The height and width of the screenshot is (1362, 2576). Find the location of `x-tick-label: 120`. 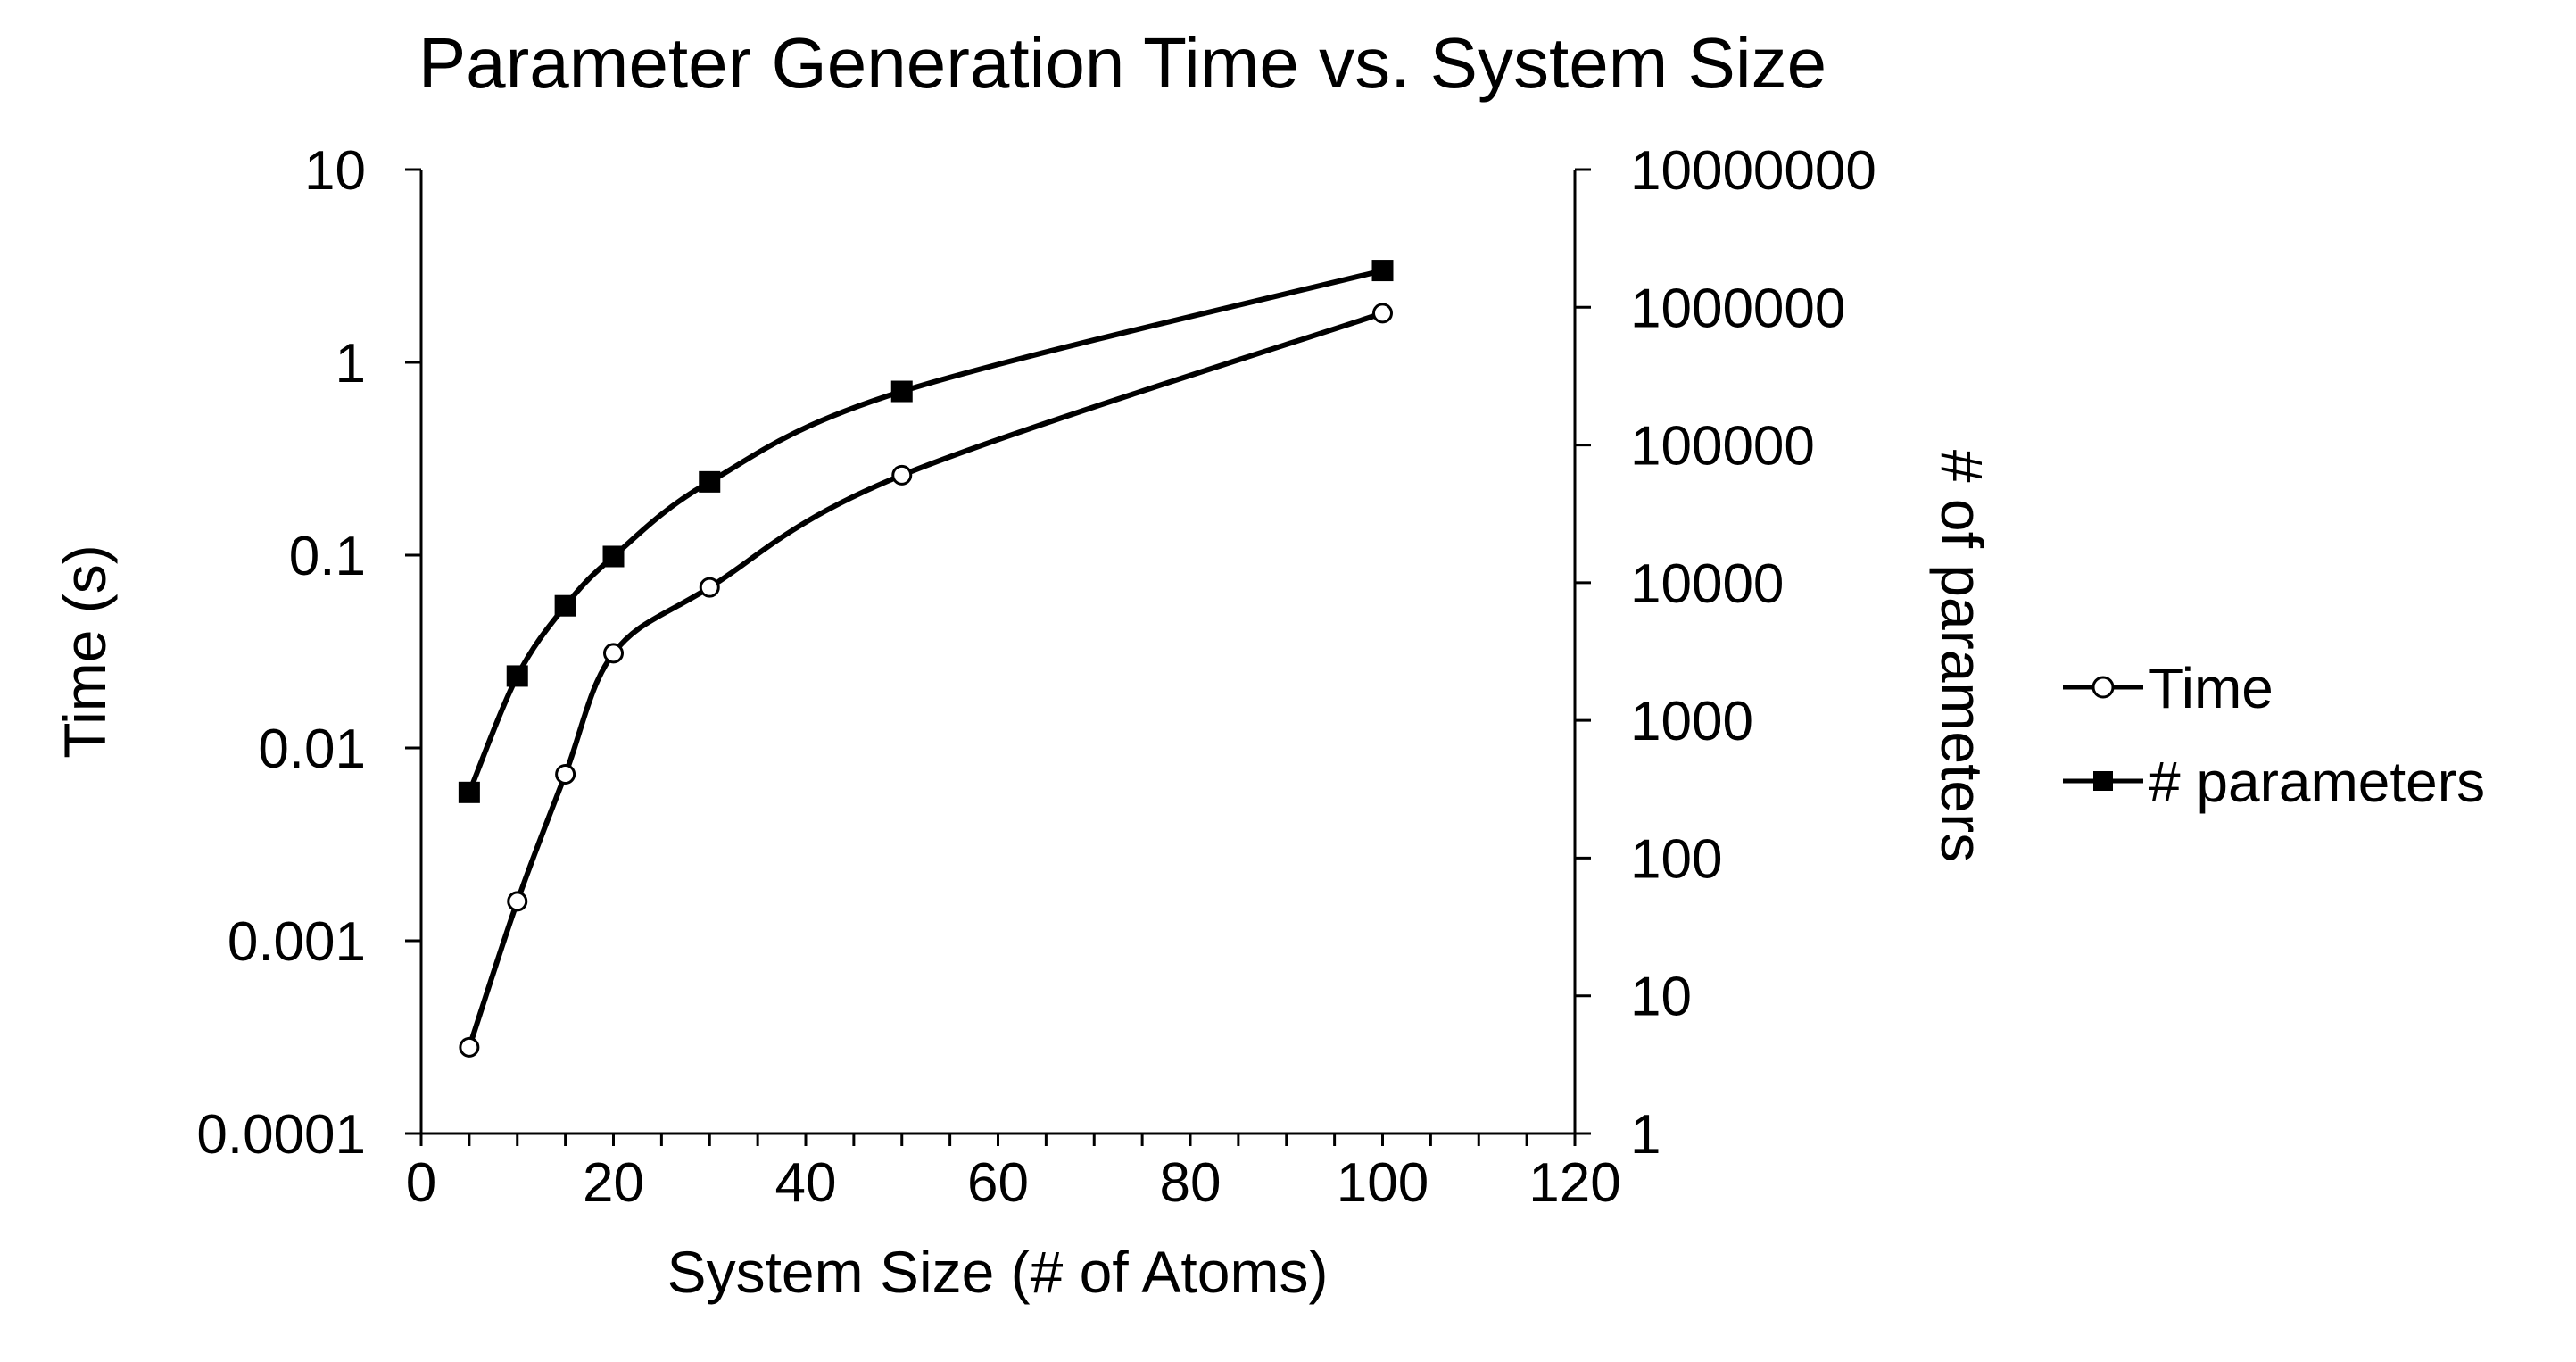

x-tick-label: 120 is located at coordinates (1574, 1183).